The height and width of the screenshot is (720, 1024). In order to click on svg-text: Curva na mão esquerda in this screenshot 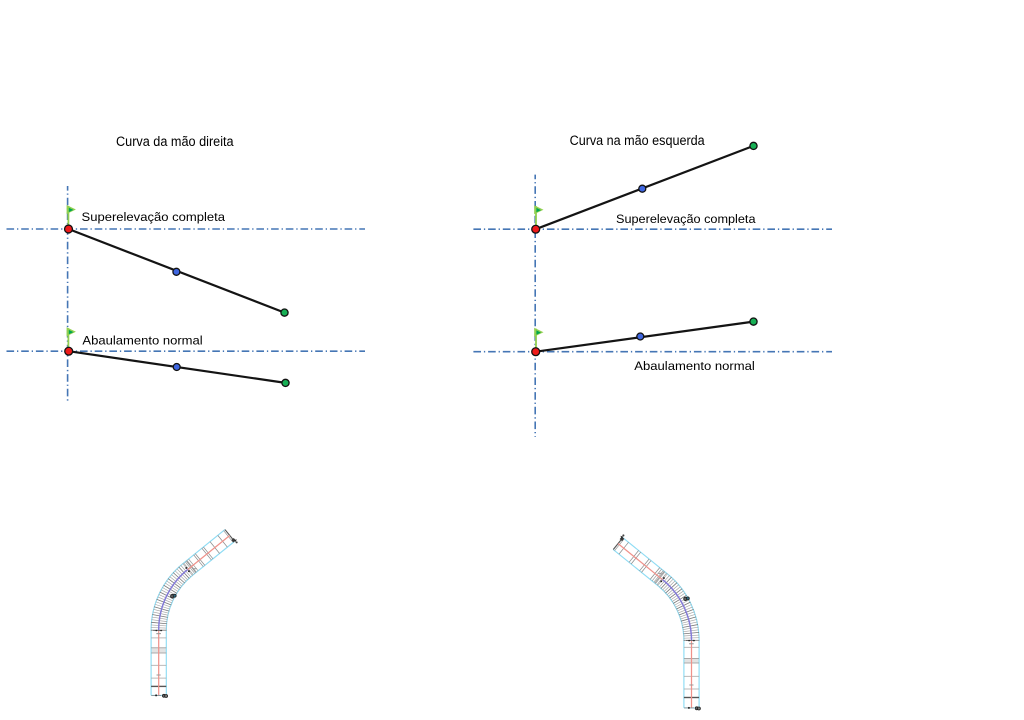, I will do `click(637, 141)`.